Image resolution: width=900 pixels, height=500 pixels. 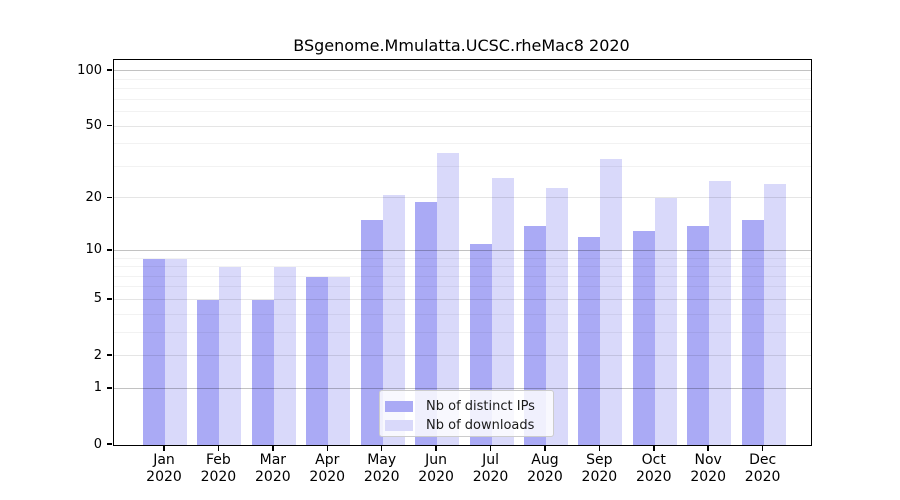 What do you see at coordinates (164, 468) in the screenshot?
I see `x-tick-label-jan: Jan 2020` at bounding box center [164, 468].